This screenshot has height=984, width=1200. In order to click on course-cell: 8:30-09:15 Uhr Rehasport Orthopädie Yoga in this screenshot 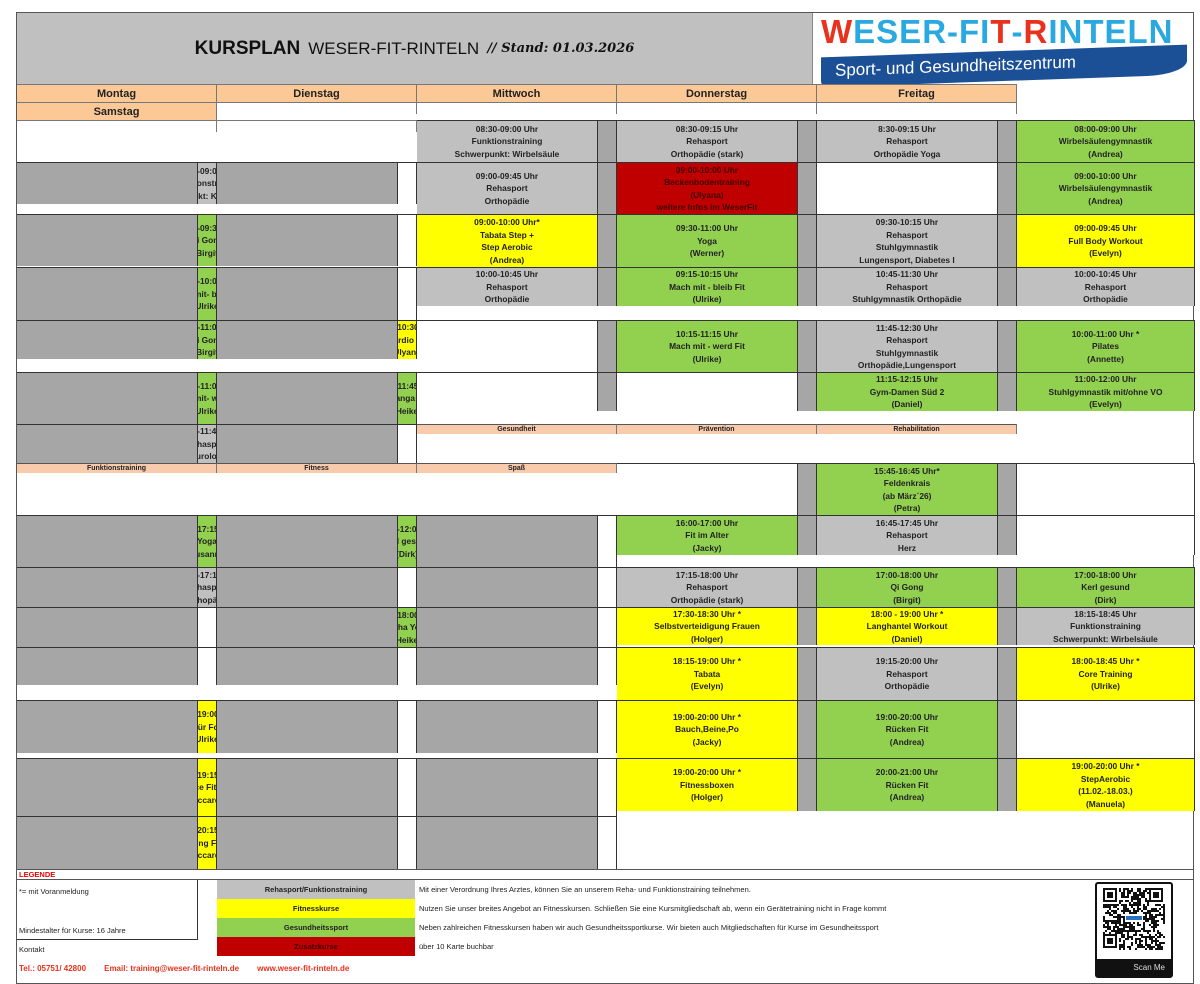, I will do `click(907, 141)`.